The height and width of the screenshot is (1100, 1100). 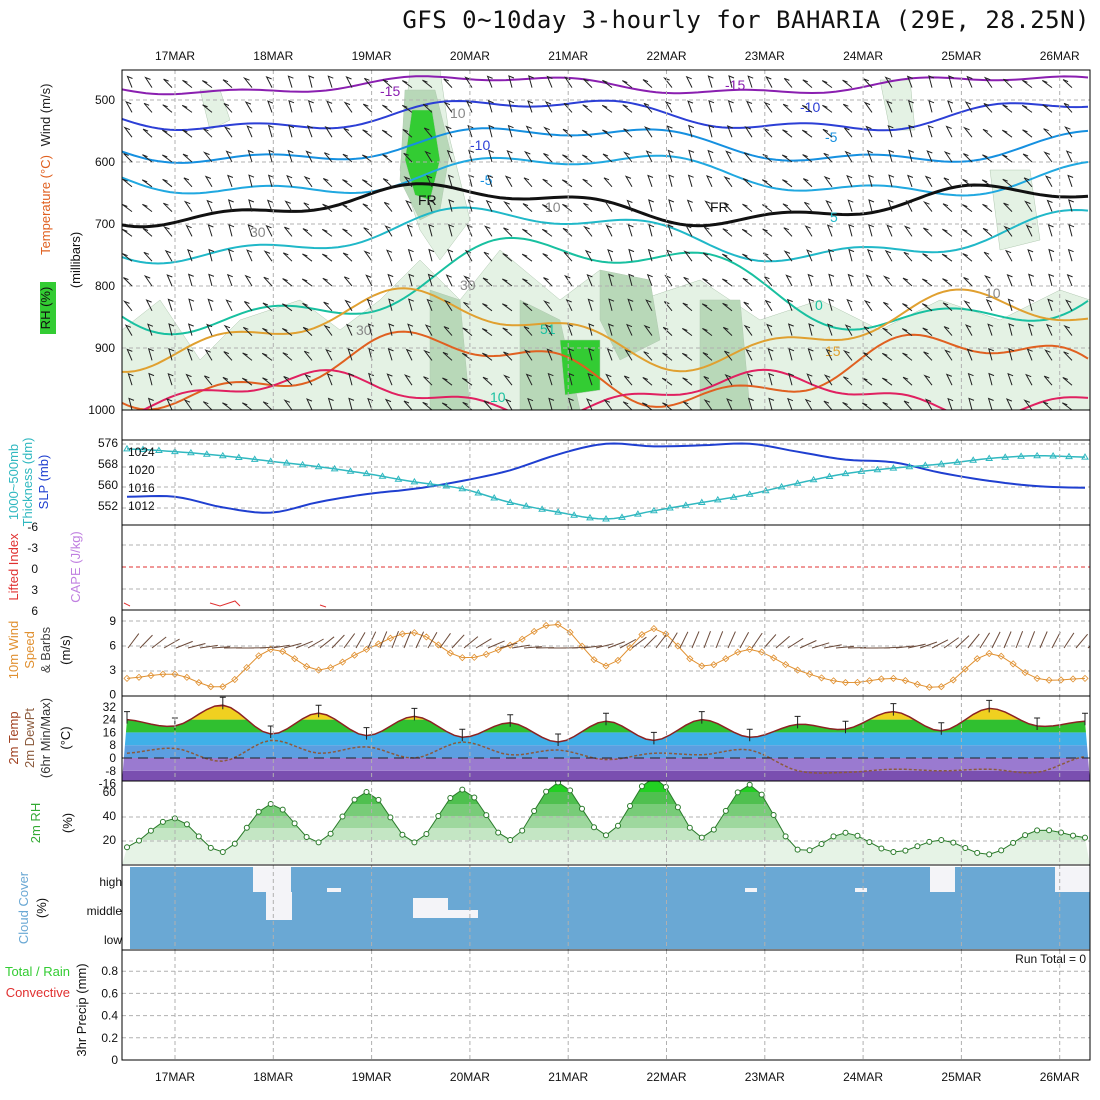 I want to click on wind-clip, so click(x=606, y=655).